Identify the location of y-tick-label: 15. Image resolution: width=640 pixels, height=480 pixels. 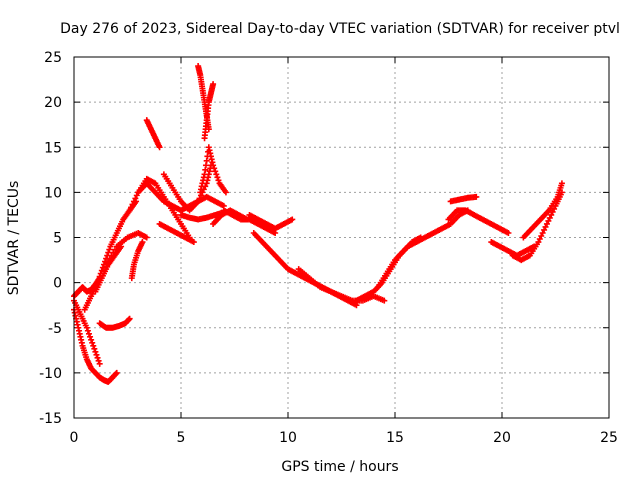
(53, 148).